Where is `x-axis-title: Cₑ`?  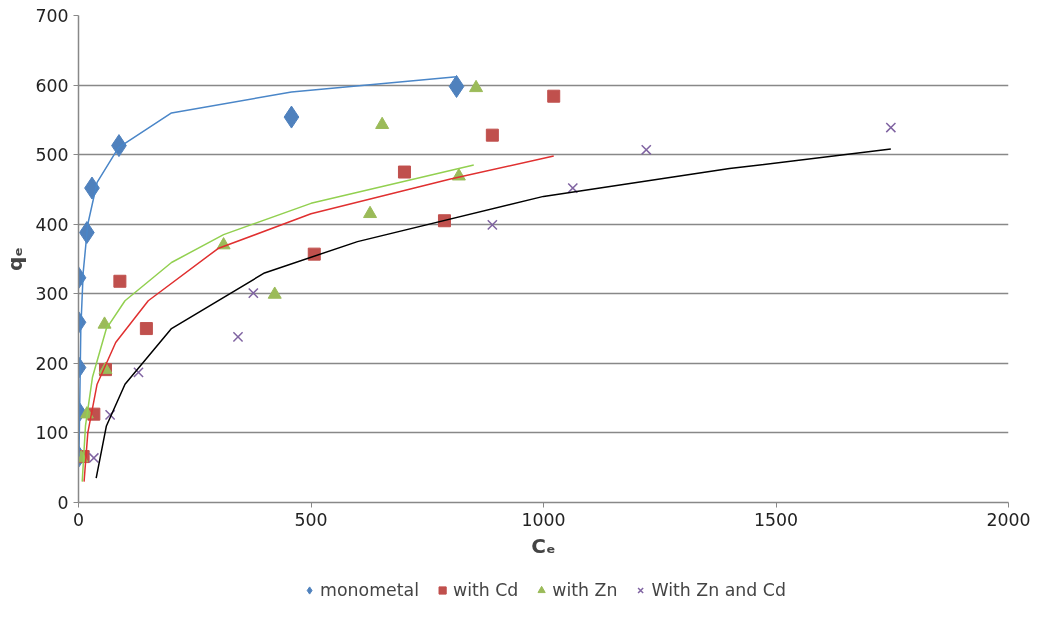 x-axis-title: Cₑ is located at coordinates (543, 545).